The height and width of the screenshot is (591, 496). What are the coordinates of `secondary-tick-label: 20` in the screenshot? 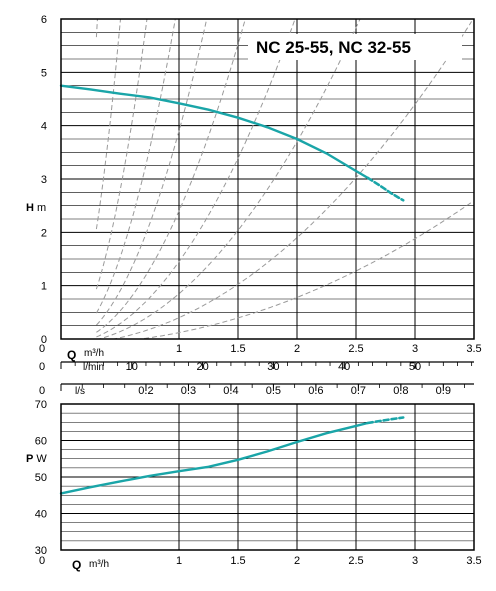 It's located at (202, 367).